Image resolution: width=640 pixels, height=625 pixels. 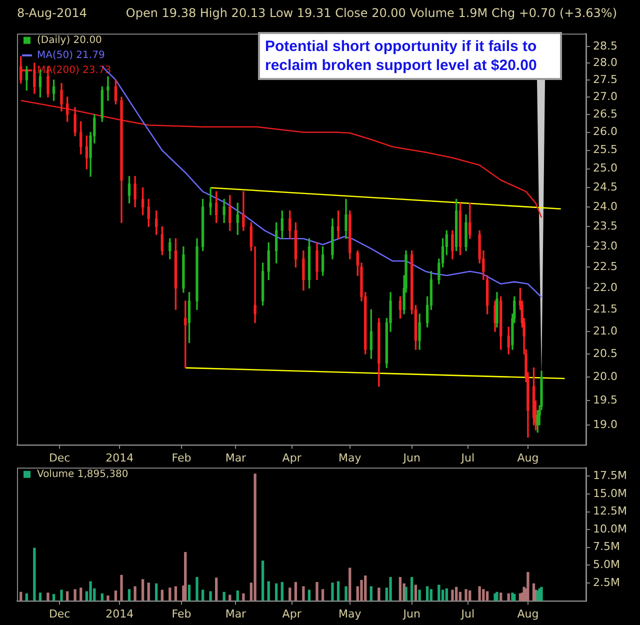 I want to click on y-tick-label: 24.5, so click(x=605, y=187).